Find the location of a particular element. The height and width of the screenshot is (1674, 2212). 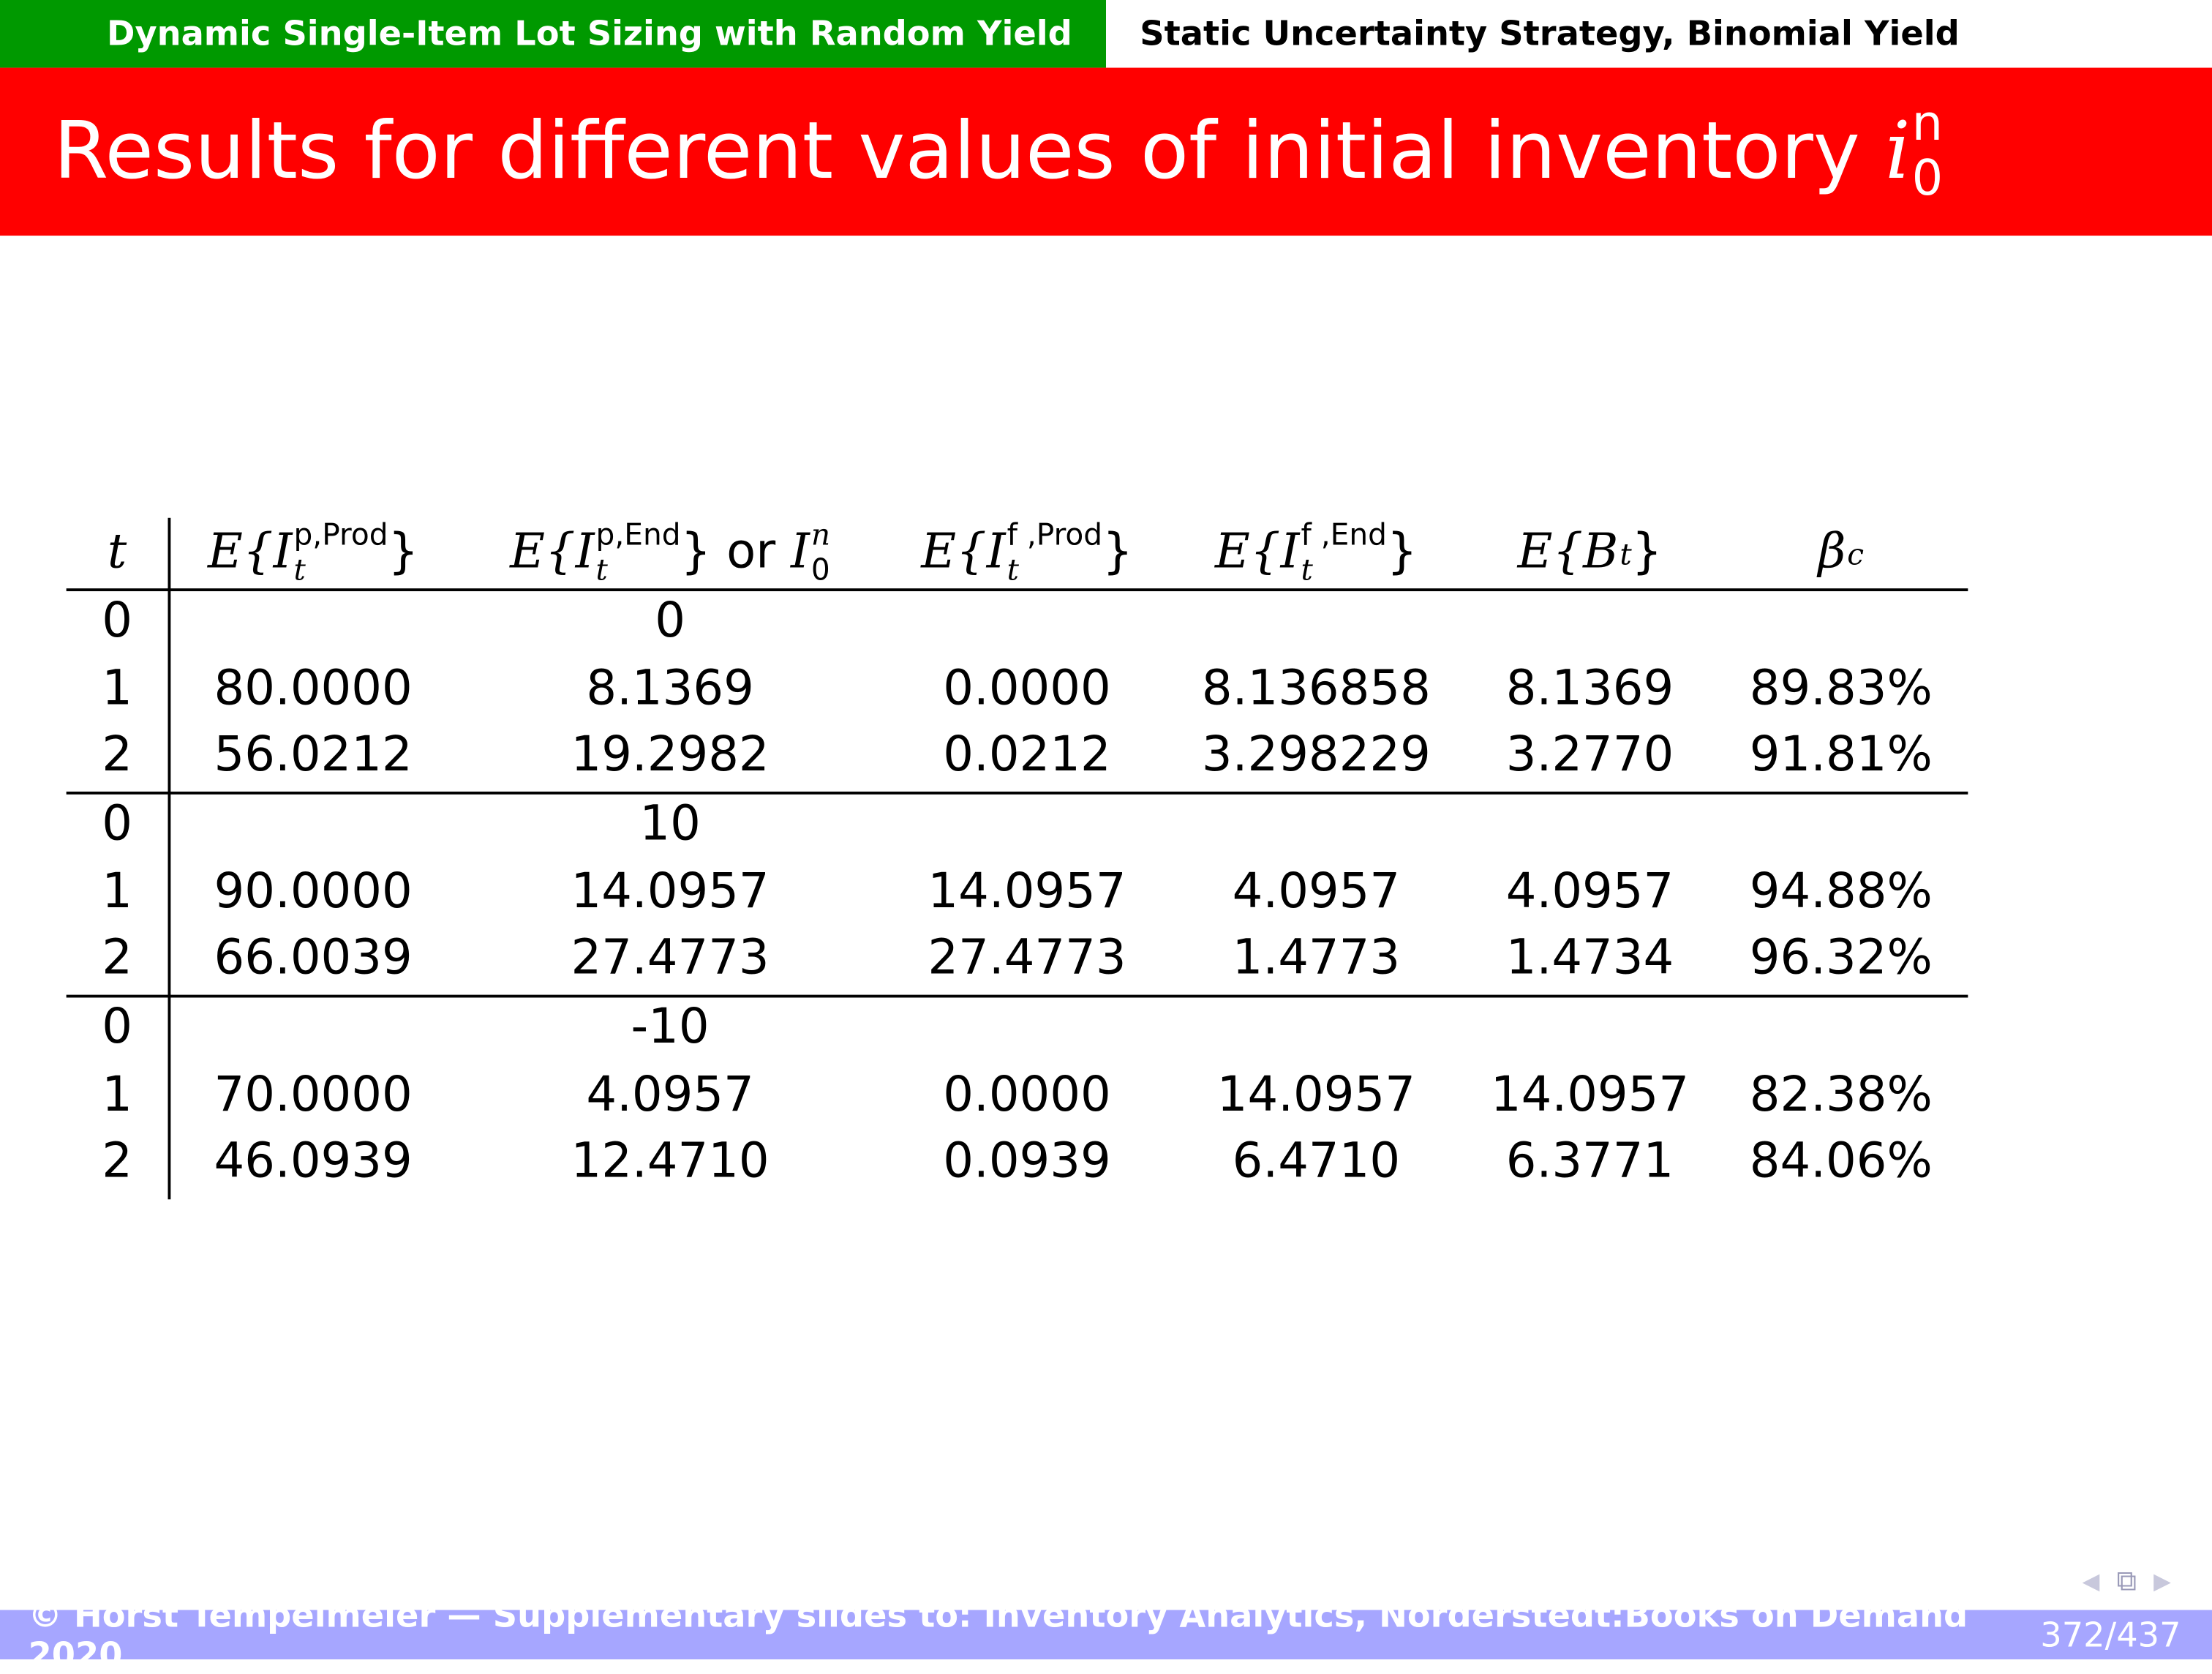

header-script: f ,End t is located at coordinates (1344, 550).